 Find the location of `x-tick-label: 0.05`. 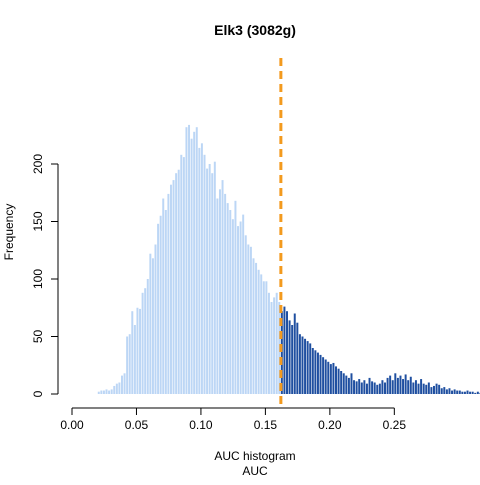

x-tick-label: 0.05 is located at coordinates (137, 425).